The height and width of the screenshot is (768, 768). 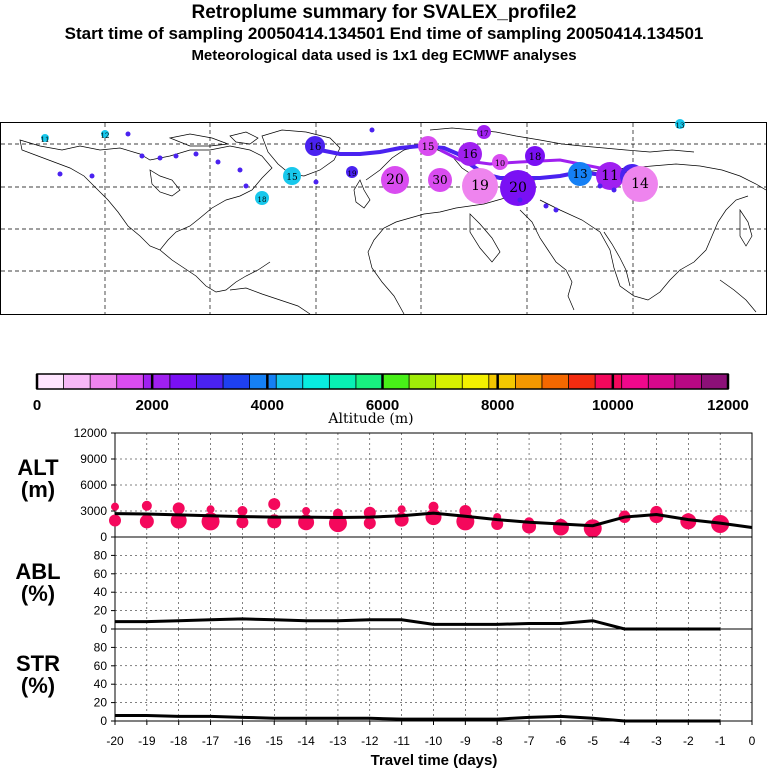 What do you see at coordinates (391, 393) in the screenshot?
I see `altitude-colorbar: 0 2000 4000 6000 8000 10000 12000` at bounding box center [391, 393].